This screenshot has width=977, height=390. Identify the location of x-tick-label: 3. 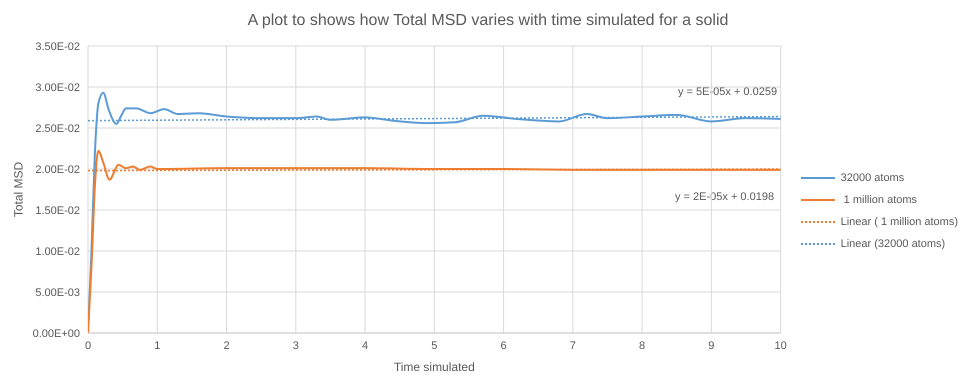
(295, 346).